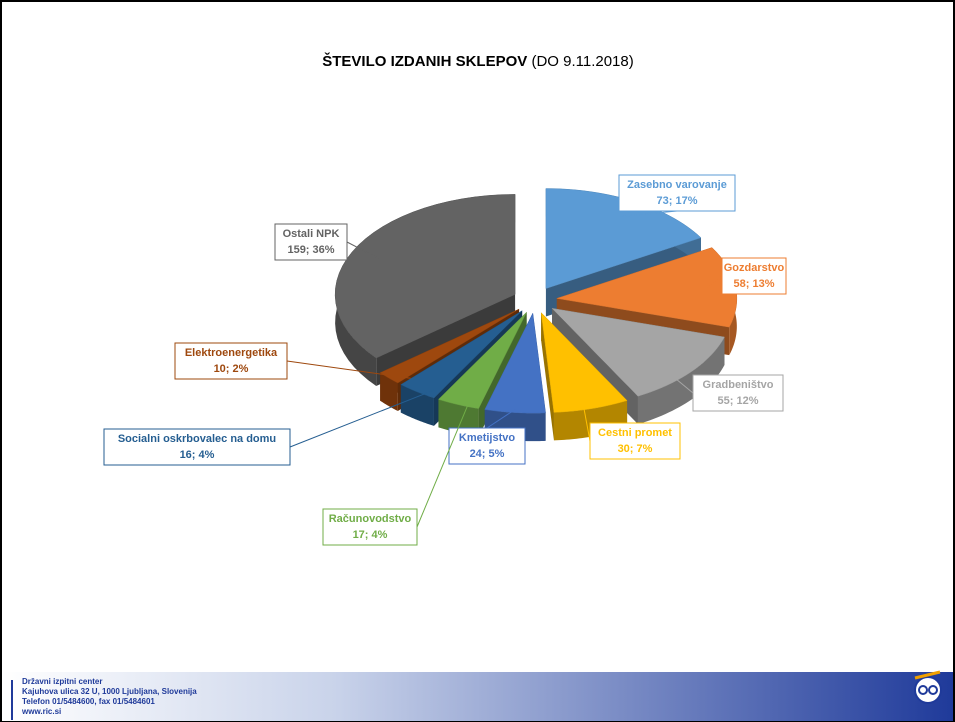 This screenshot has height=722, width=955. What do you see at coordinates (635, 433) in the screenshot?
I see `label-name: Cestni promet` at bounding box center [635, 433].